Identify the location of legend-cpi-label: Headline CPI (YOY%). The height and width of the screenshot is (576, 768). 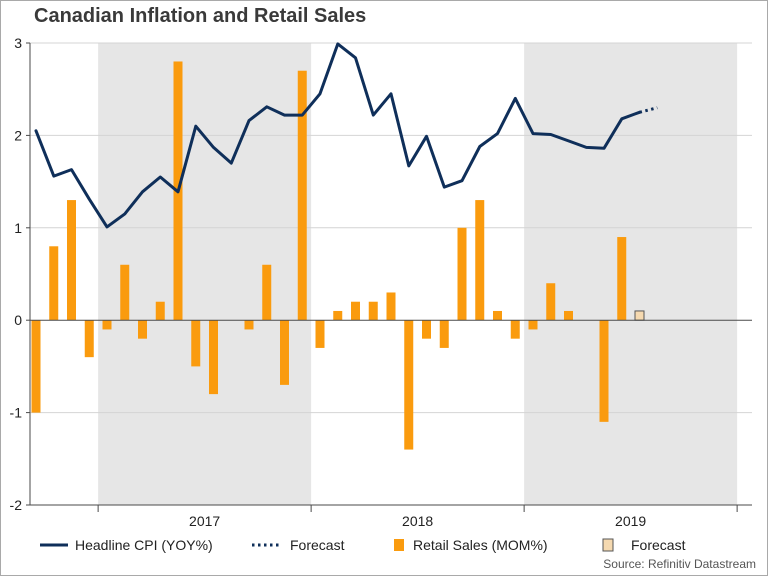
(144, 545).